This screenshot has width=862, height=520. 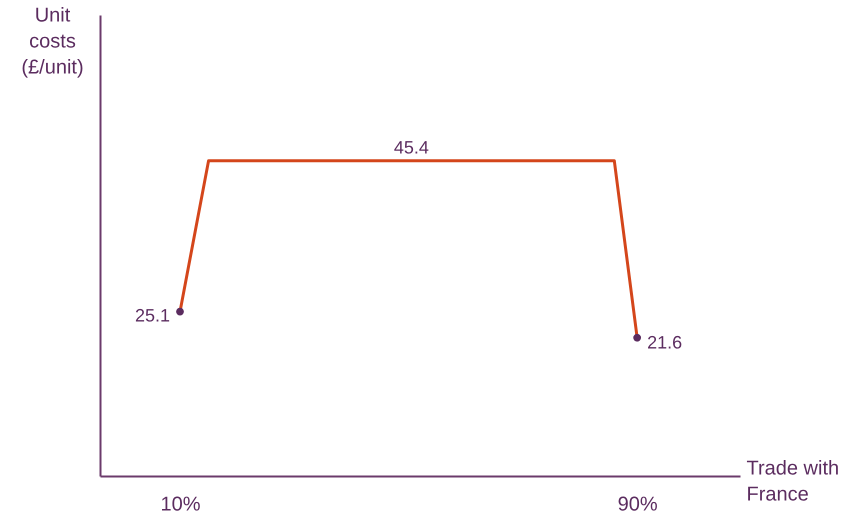 What do you see at coordinates (664, 342) in the screenshot?
I see `data-label: 21.6` at bounding box center [664, 342].